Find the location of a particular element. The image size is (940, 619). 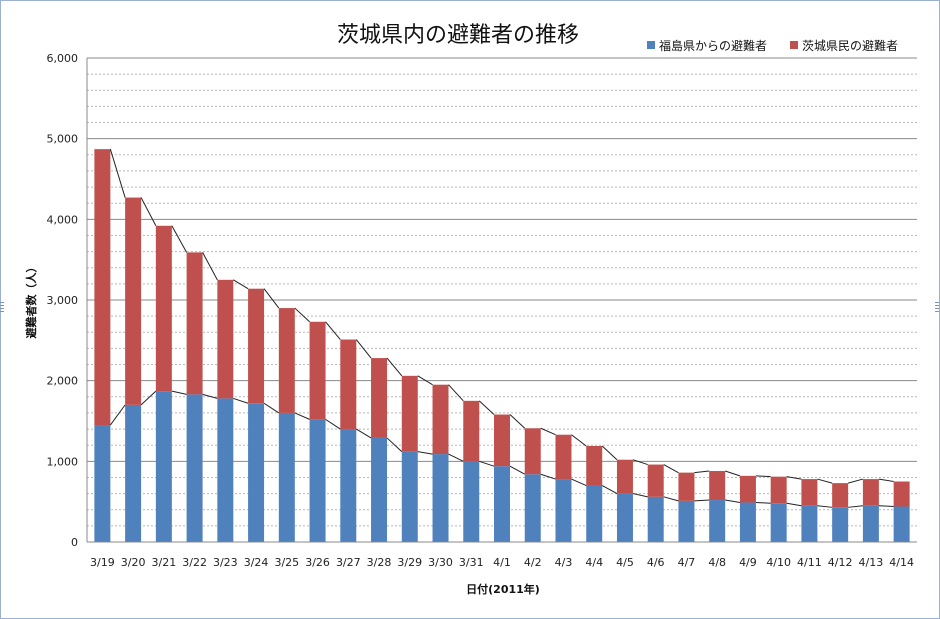

x-tick-label: 3/19 is located at coordinates (102, 562).